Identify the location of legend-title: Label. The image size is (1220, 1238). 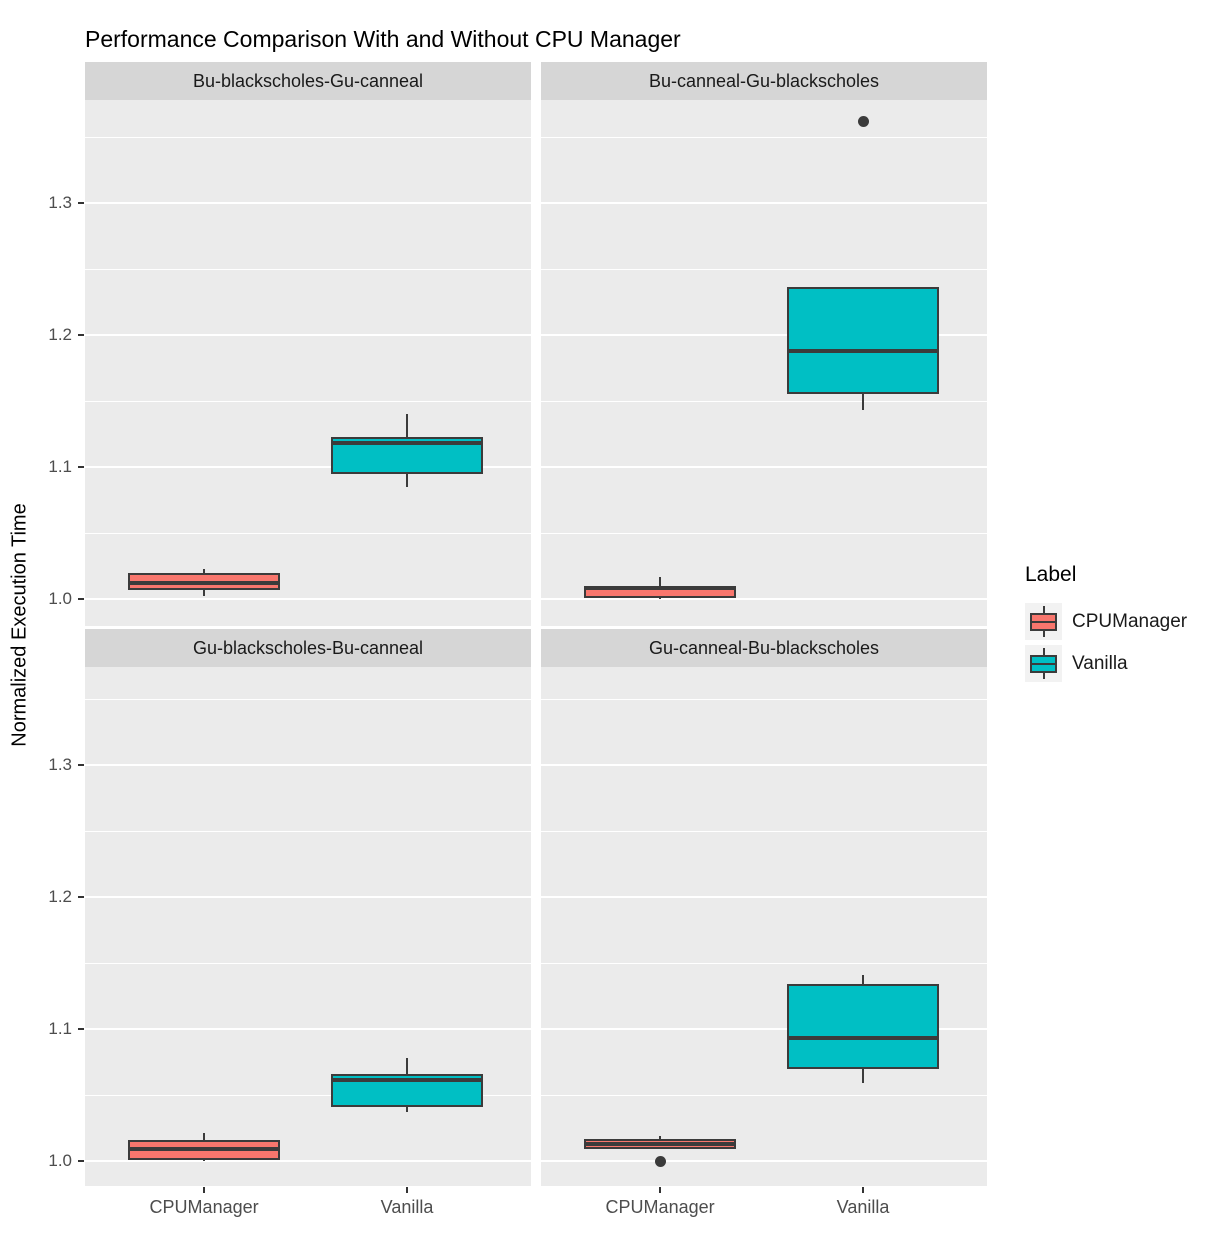
(1051, 574).